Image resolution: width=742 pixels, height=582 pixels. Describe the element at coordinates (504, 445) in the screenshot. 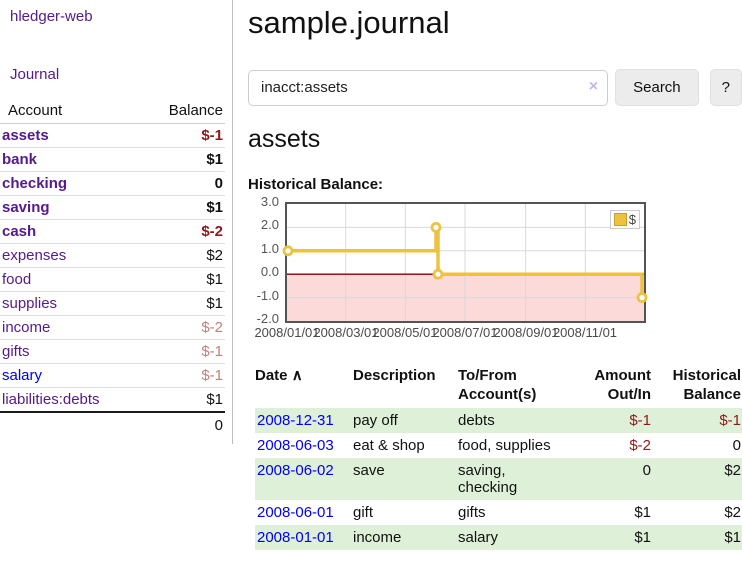

I see `transaction-accounts: food, supplies` at that location.